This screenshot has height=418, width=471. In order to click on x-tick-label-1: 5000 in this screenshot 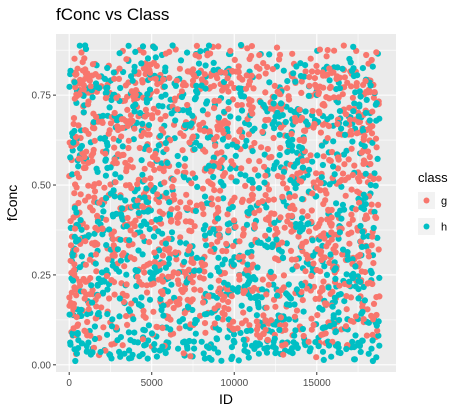, I will do `click(152, 383)`.